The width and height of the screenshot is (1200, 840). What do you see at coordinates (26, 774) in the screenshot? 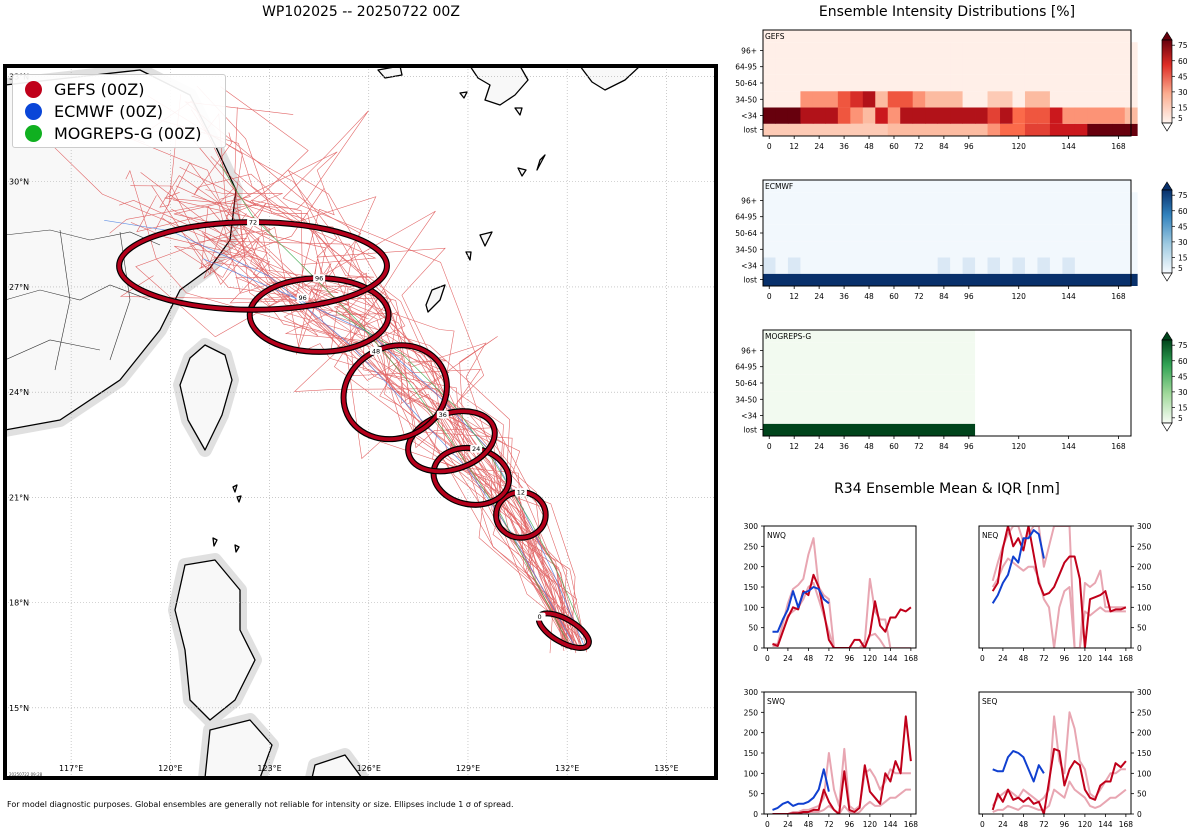
I see `map-timestamp: 20250722 09:28` at bounding box center [26, 774].